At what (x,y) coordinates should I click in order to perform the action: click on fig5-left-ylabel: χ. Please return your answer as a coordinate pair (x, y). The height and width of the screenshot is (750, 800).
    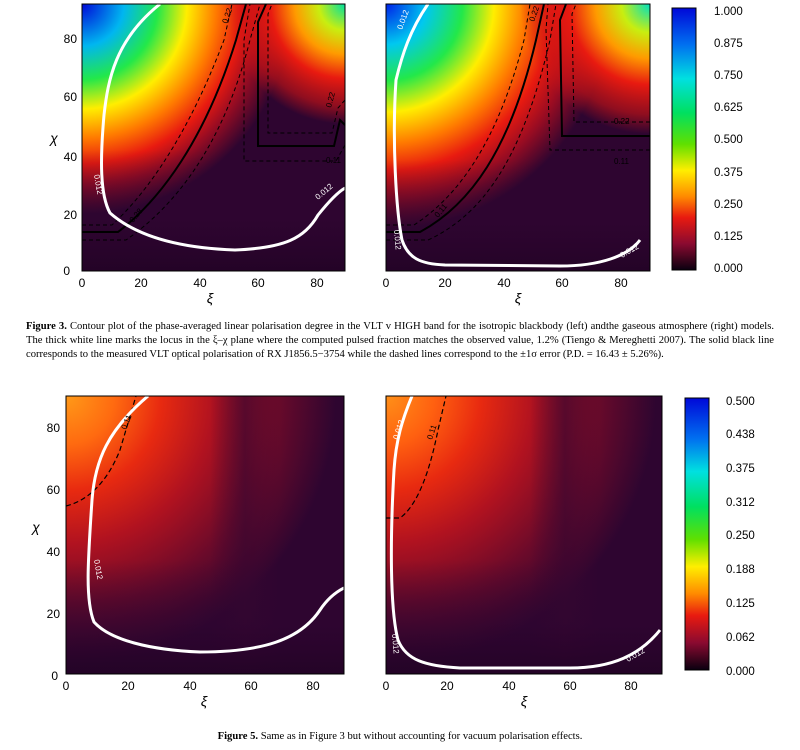
    Looking at the image, I should click on (35, 527).